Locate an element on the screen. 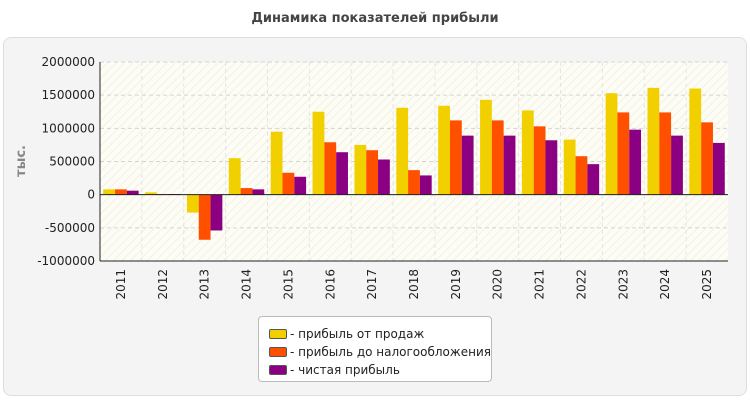  bar-2016-s1 is located at coordinates (330, 168).